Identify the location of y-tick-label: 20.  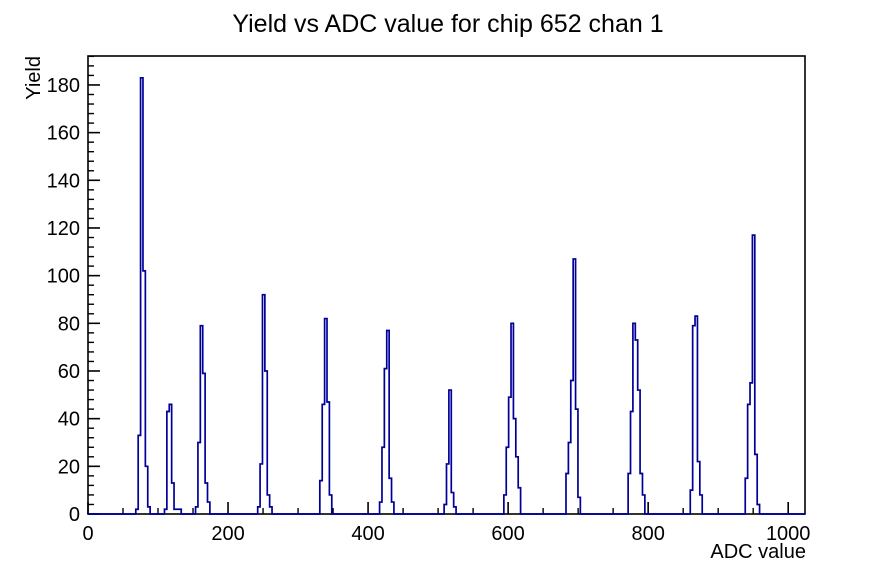
(69, 467).